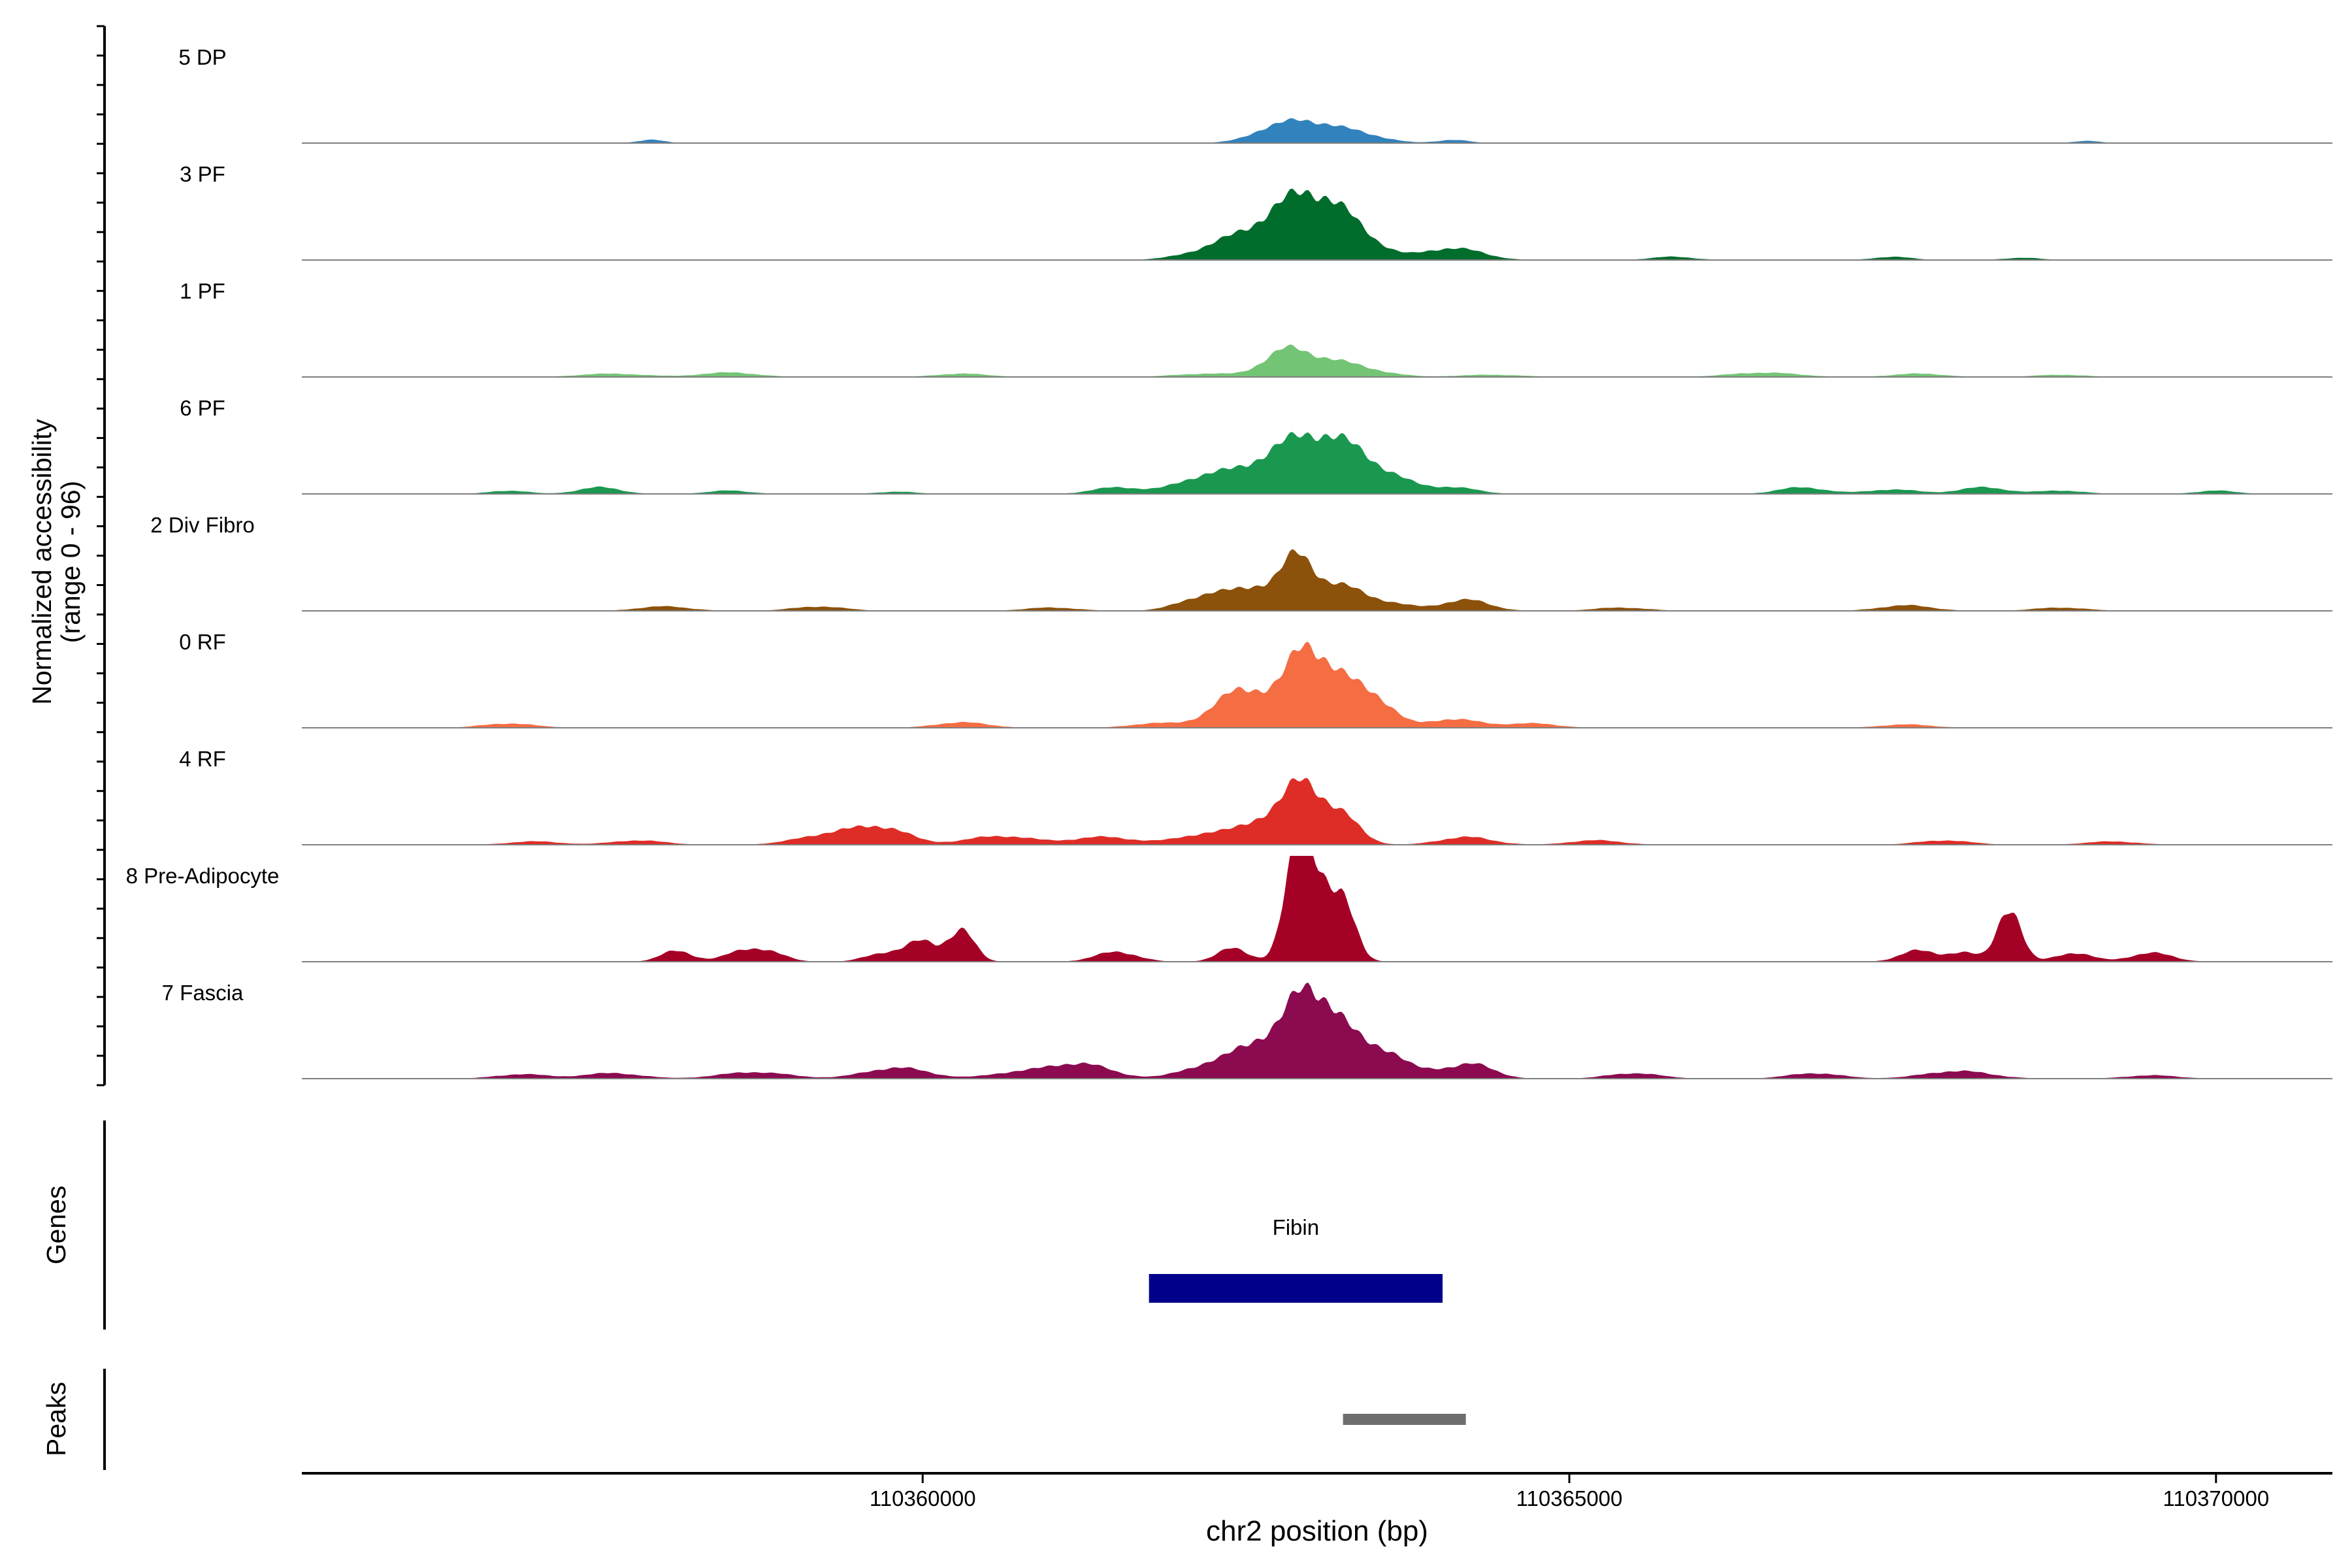 The image size is (2352, 1568). What do you see at coordinates (42, 562) in the screenshot?
I see `y-axis-label: Normalized accessibility` at bounding box center [42, 562].